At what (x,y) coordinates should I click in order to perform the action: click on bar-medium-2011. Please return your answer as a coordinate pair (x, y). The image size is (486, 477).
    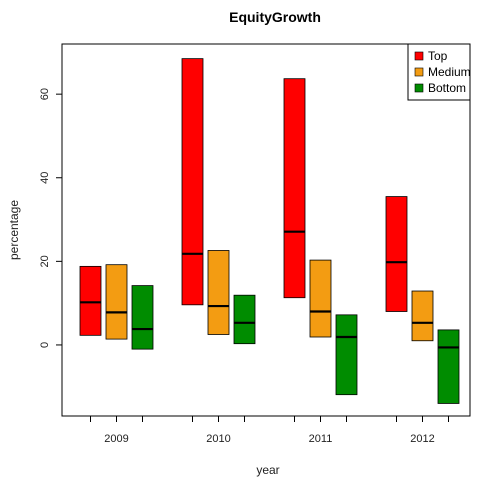
    Looking at the image, I should click on (320, 298).